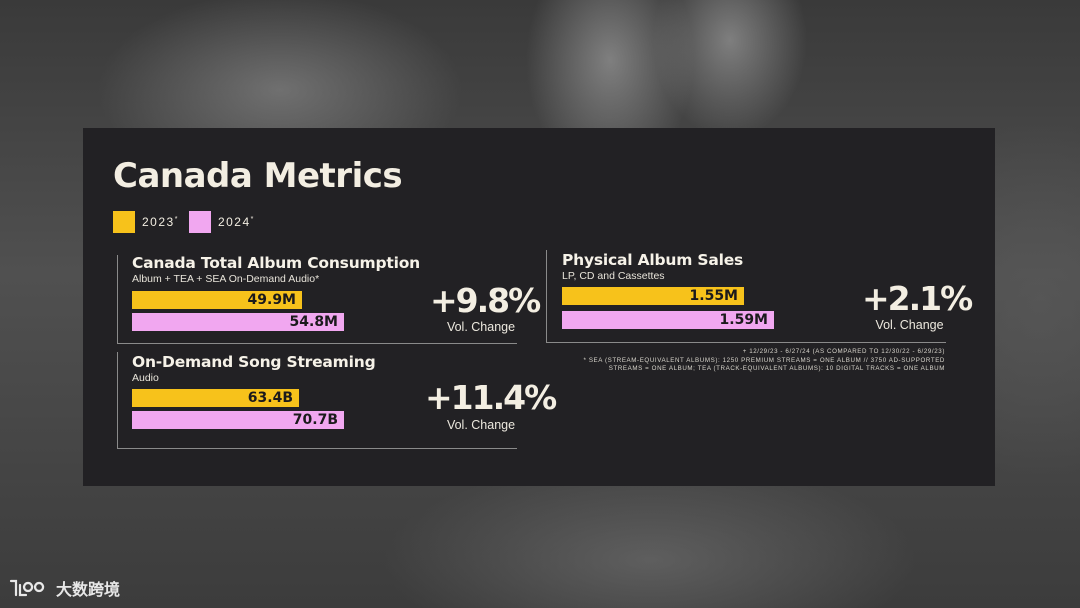 Image resolution: width=1080 pixels, height=608 pixels. Describe the element at coordinates (27, 588) in the screenshot. I see `brand-logo-icon` at that location.